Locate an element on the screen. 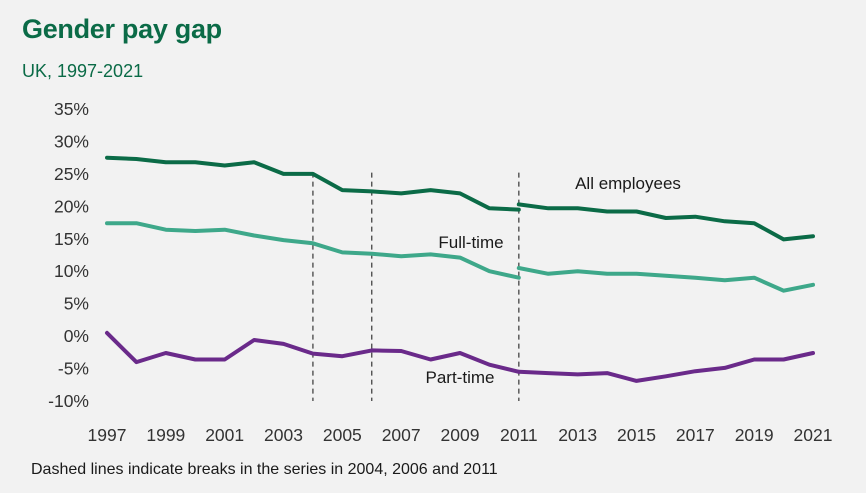  y-tick-label: 15% is located at coordinates (71, 239).